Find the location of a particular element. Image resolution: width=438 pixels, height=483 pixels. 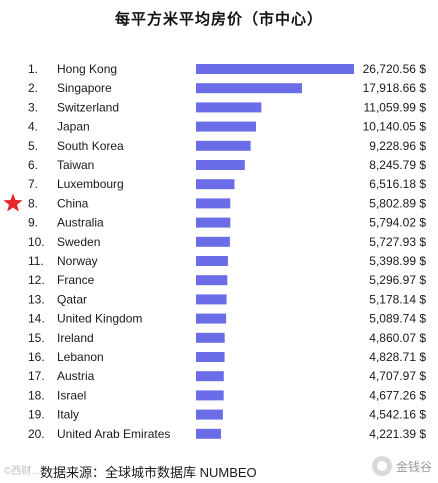

country-label-australia: Australia is located at coordinates (80, 223).